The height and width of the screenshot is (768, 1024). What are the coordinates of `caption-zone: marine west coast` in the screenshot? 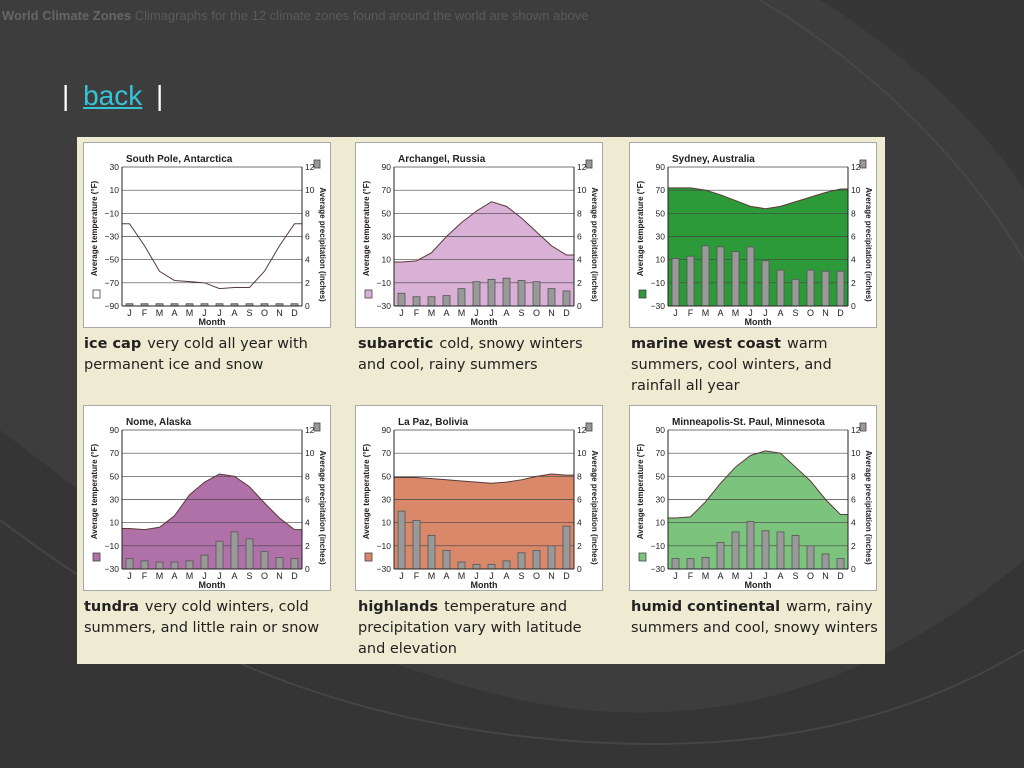 It's located at (706, 344).